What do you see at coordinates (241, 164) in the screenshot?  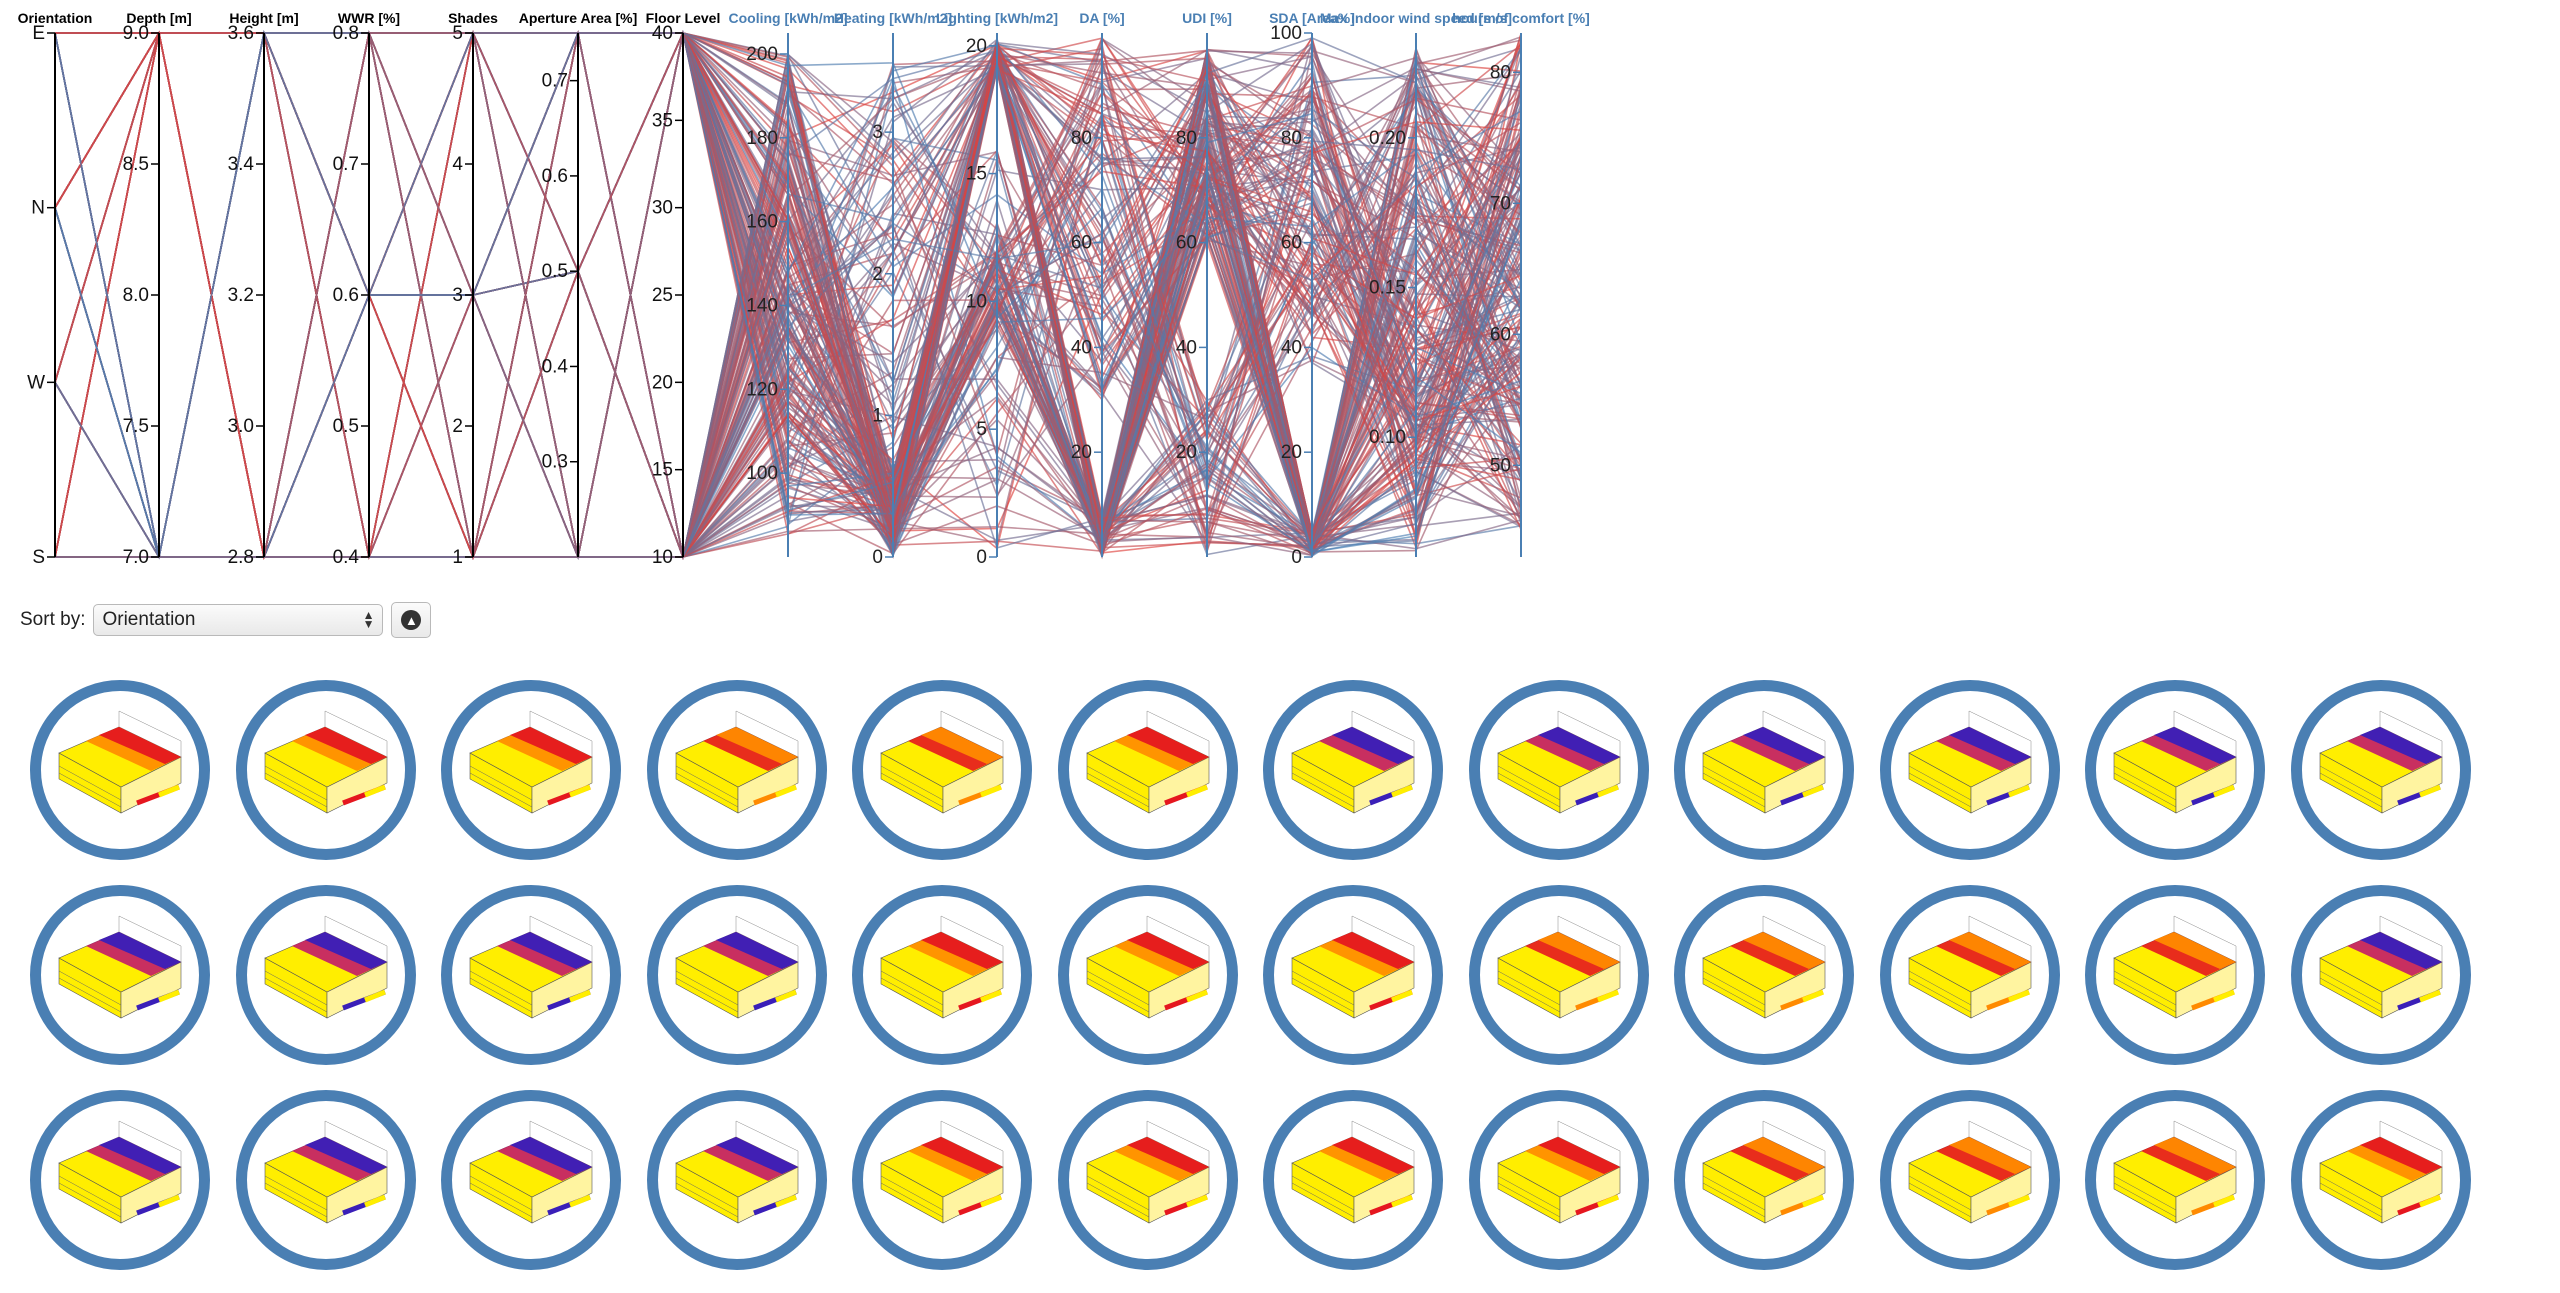 I see `tick-label: 3.4` at bounding box center [241, 164].